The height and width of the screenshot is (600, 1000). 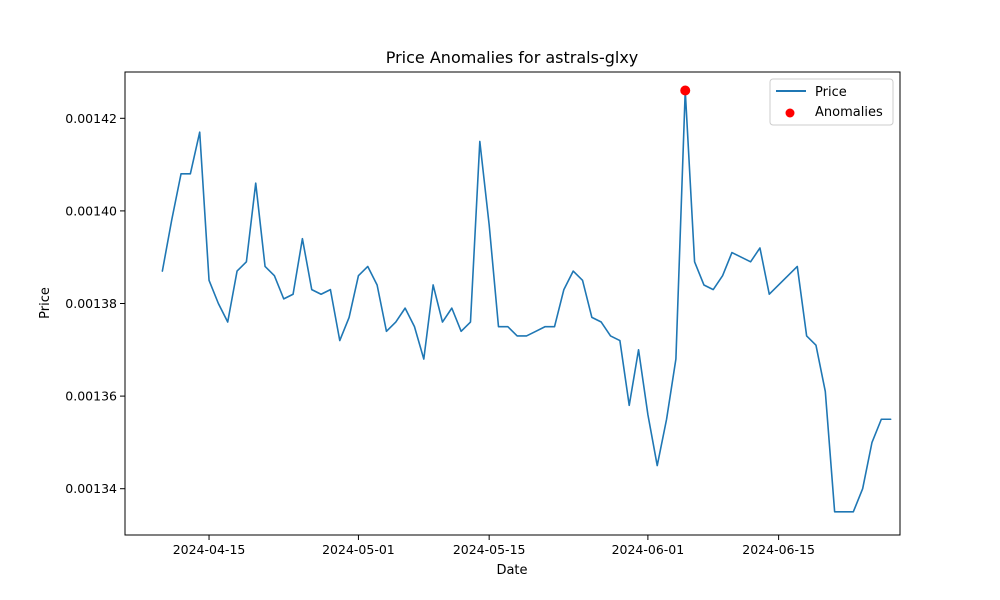 I want to click on anomaly-point, so click(x=685, y=90).